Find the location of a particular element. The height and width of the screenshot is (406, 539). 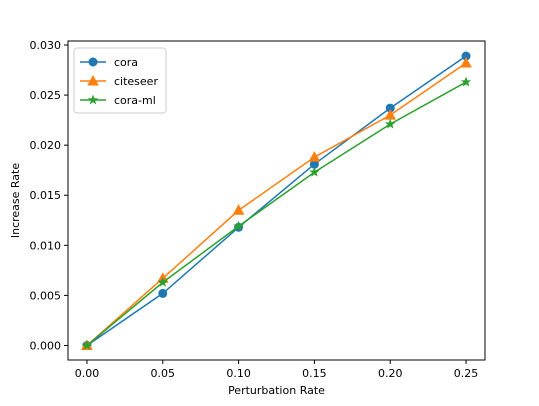

legend-label: cora-ml is located at coordinates (135, 100).